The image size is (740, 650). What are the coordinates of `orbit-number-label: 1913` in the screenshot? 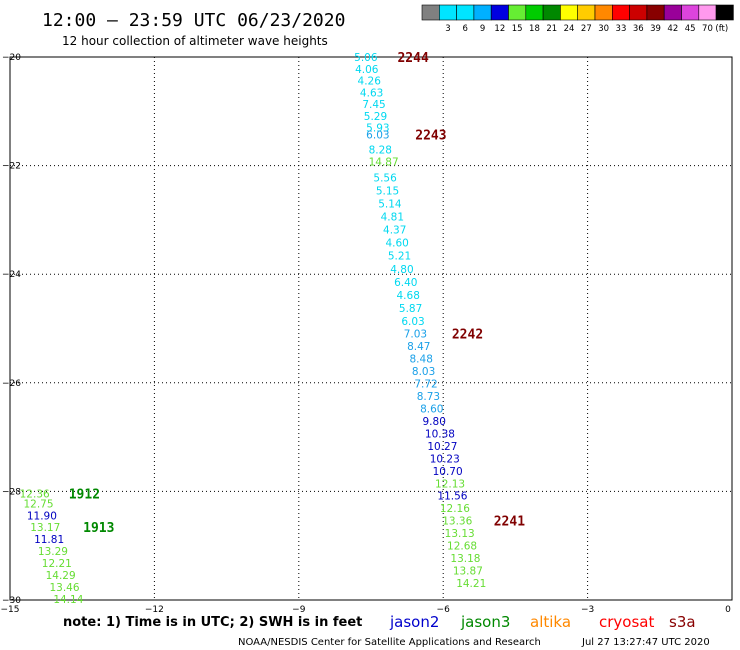 It's located at (98, 528).